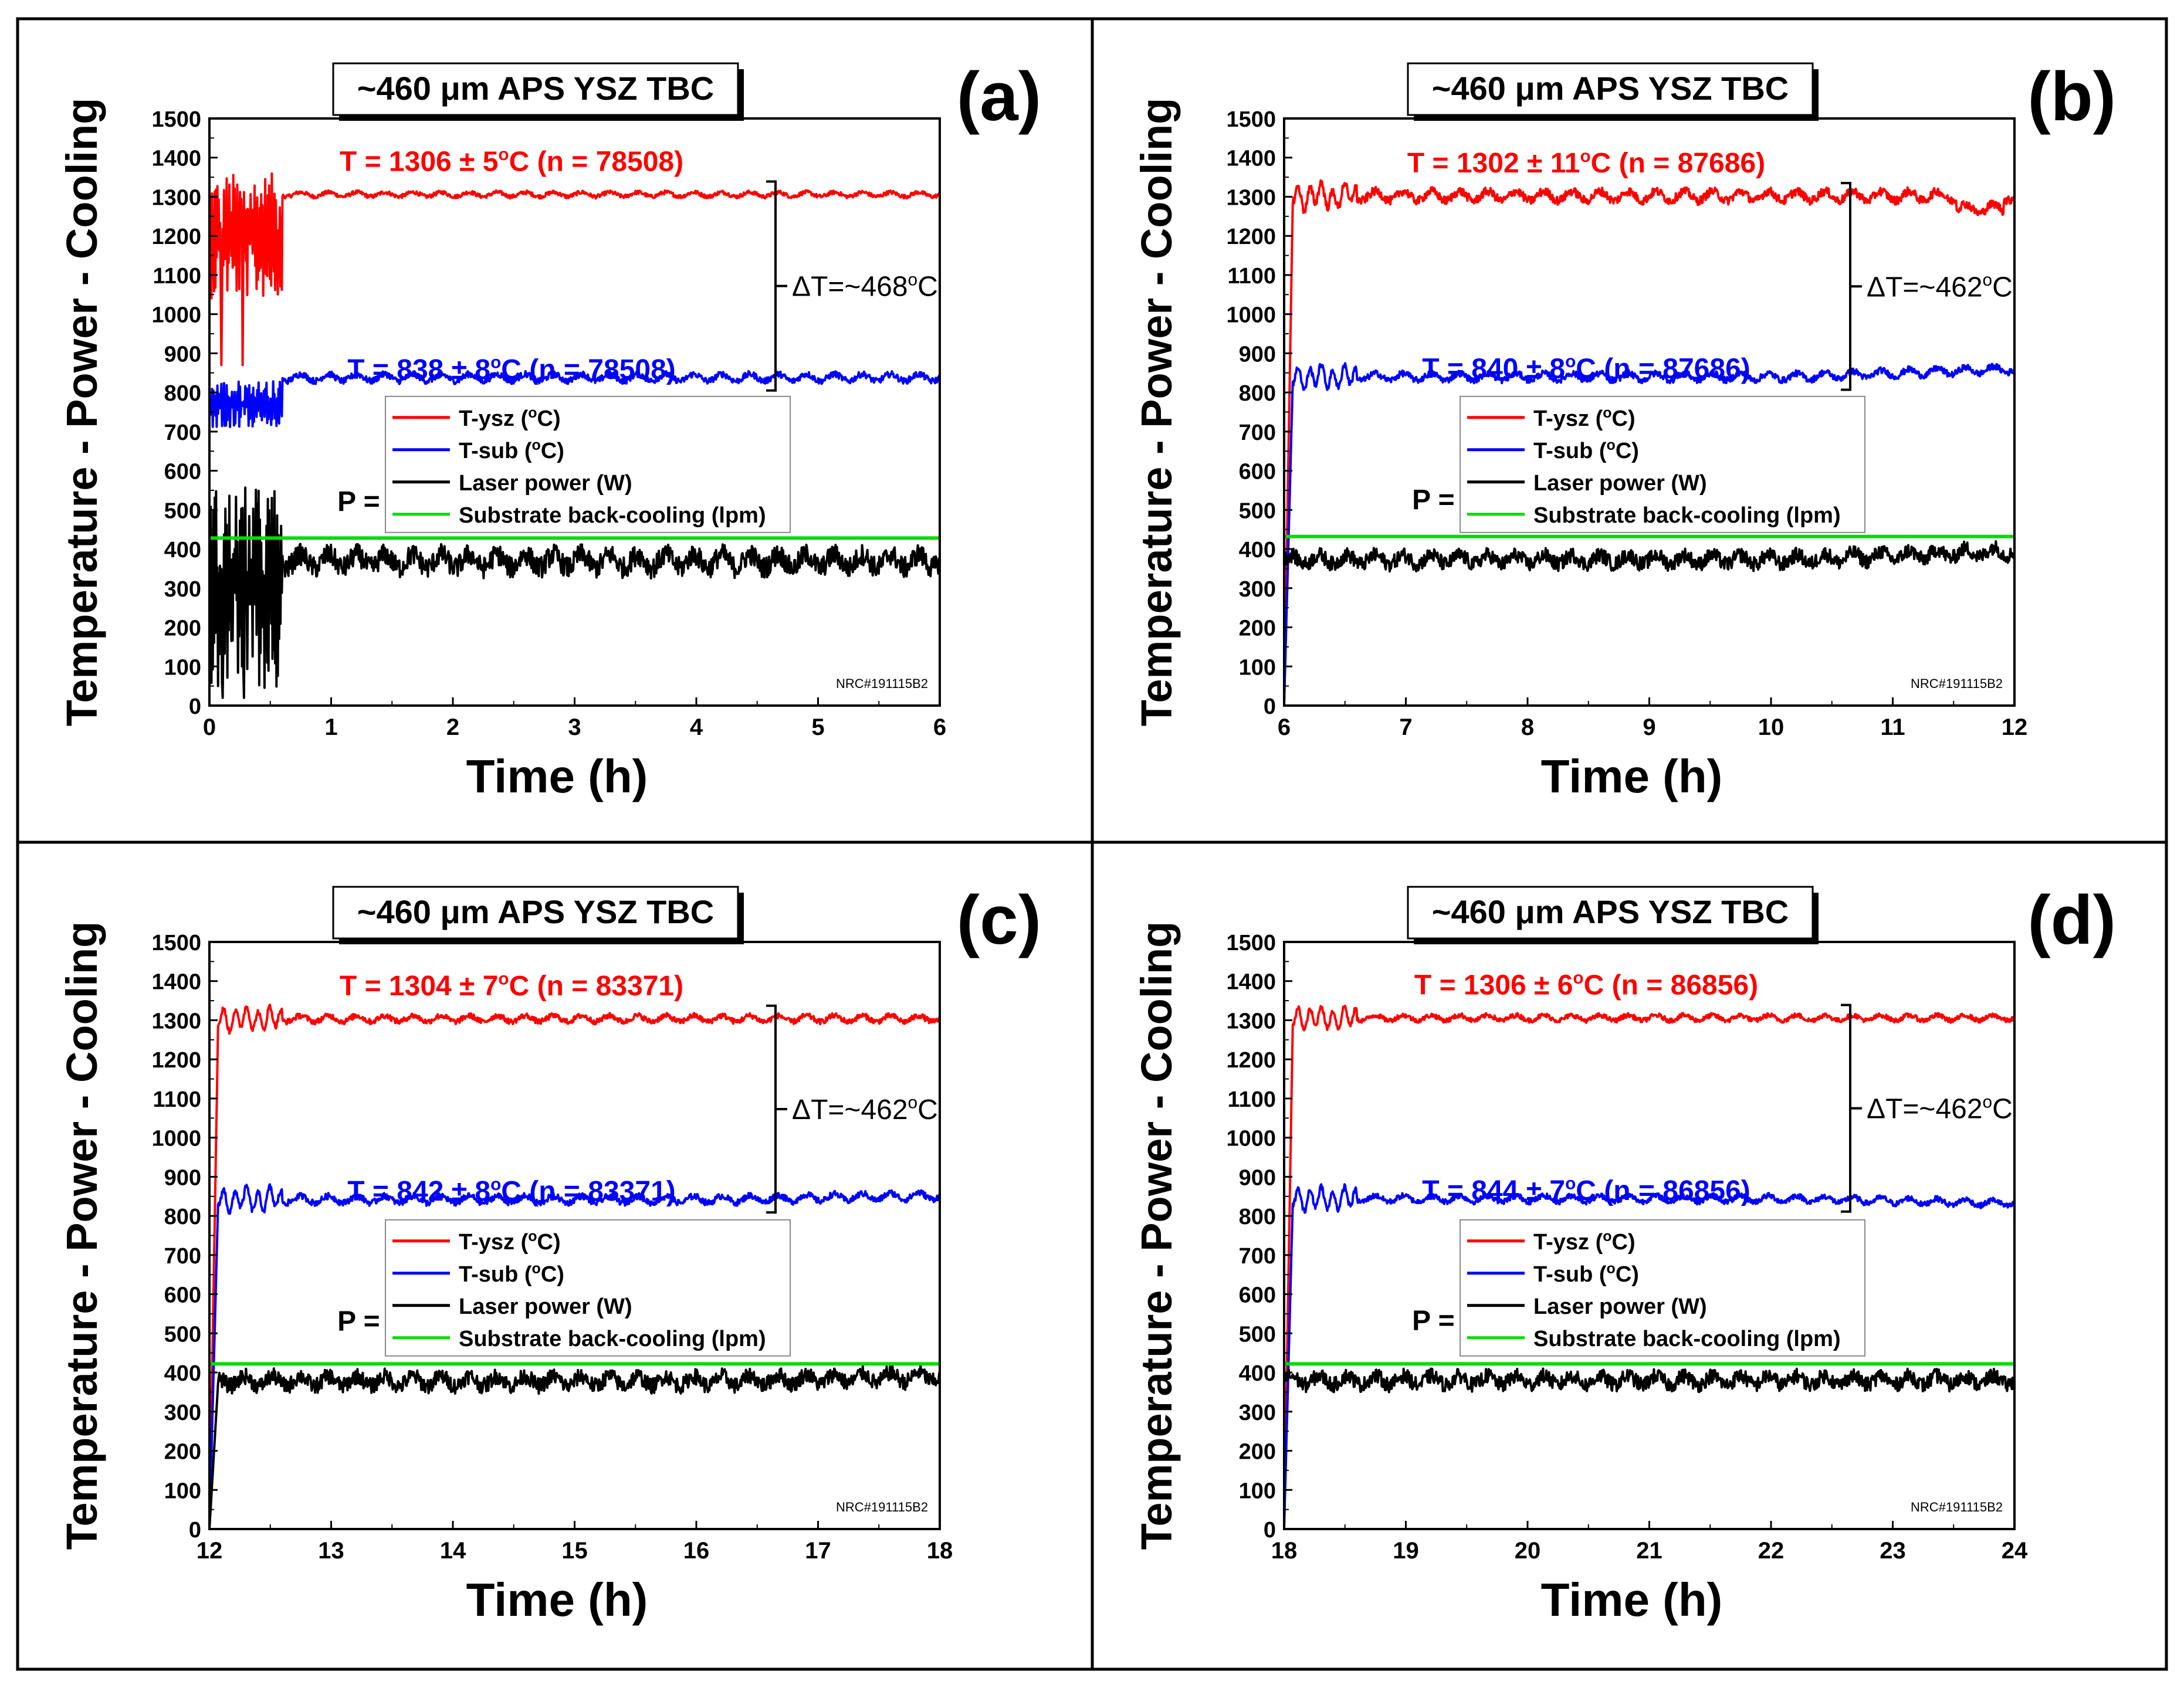 Image resolution: width=2184 pixels, height=1688 pixels. What do you see at coordinates (1284, 727) in the screenshot?
I see `x-tick-label: 6` at bounding box center [1284, 727].